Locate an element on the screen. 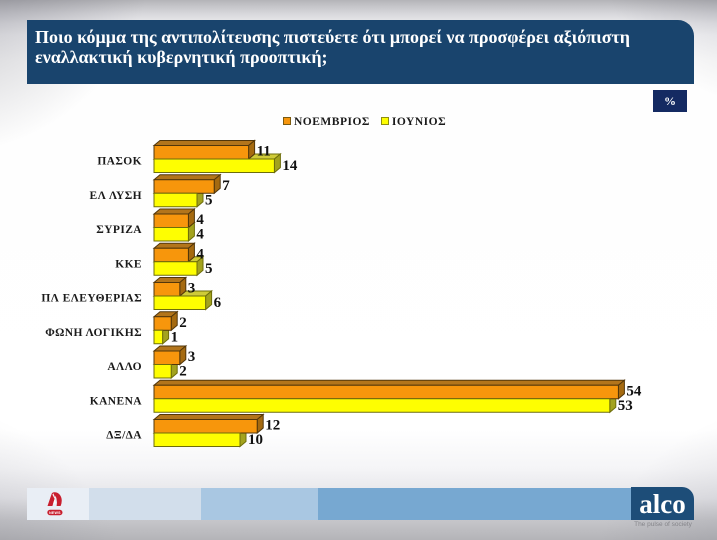 The image size is (717, 540). svg-text: ΦΩΝΗ ΛΟΓΙΚΗΣ is located at coordinates (93, 333).